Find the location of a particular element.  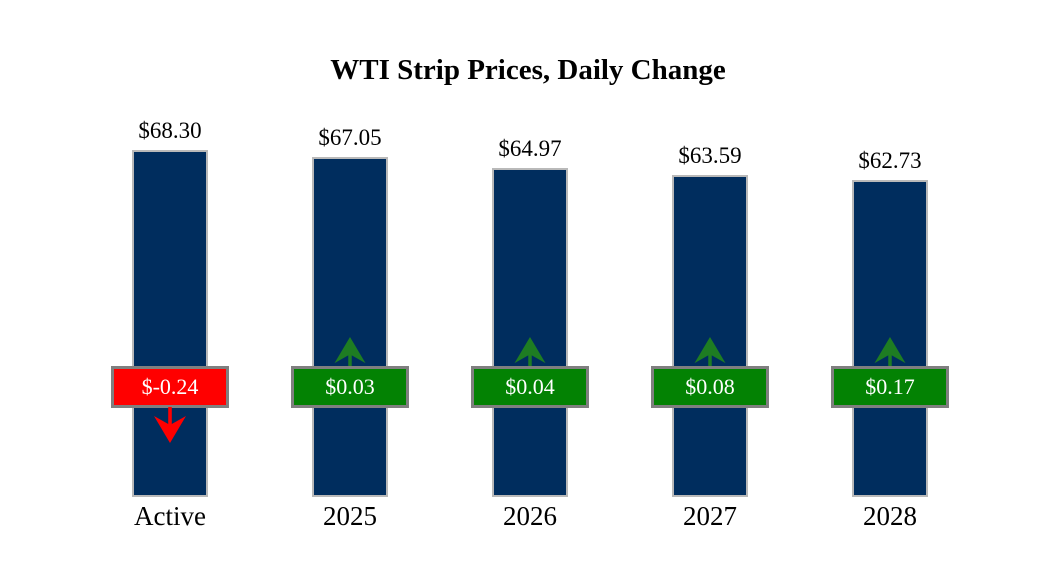

price-label: $67.05 is located at coordinates (350, 137).